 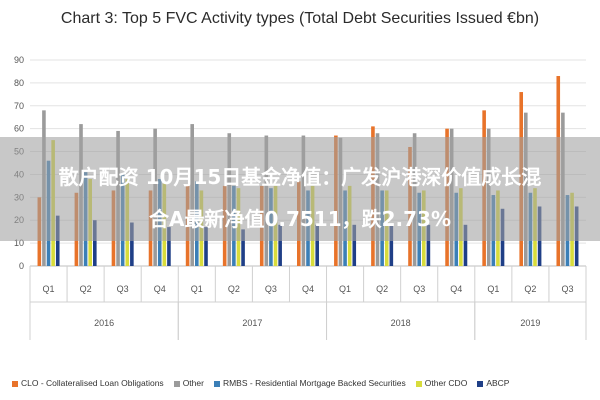 What do you see at coordinates (300, 219) in the screenshot?
I see `headline-line-2: 合A最新净值0.7511，跌2.73%` at bounding box center [300, 219].